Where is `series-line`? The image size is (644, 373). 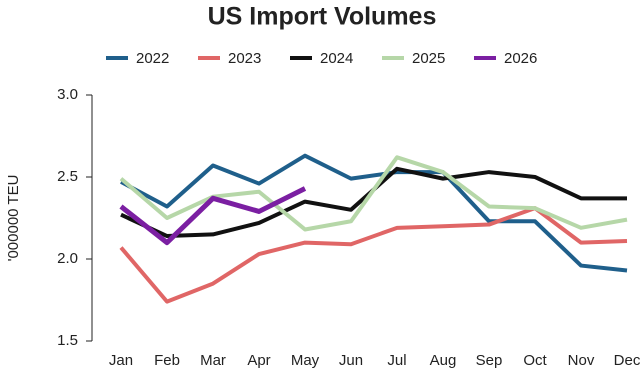 series-line is located at coordinates (213, 216).